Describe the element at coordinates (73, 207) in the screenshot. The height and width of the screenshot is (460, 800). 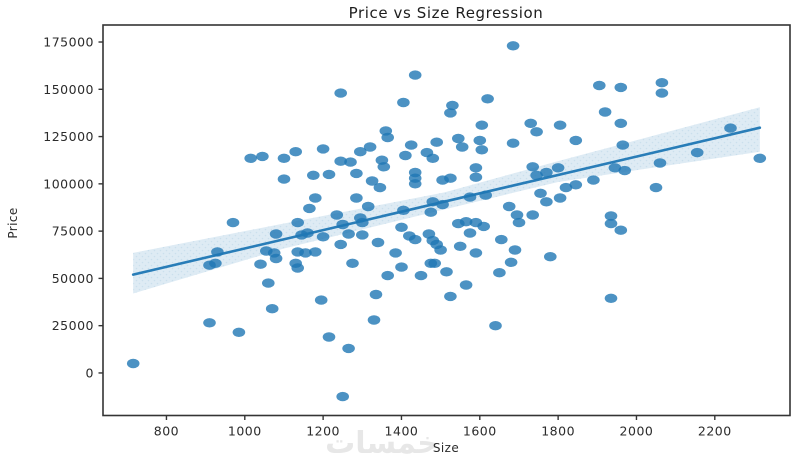
I see `y-axis-ticks: 0 25000 50000 75000 100000 125000 150000 175000` at that location.